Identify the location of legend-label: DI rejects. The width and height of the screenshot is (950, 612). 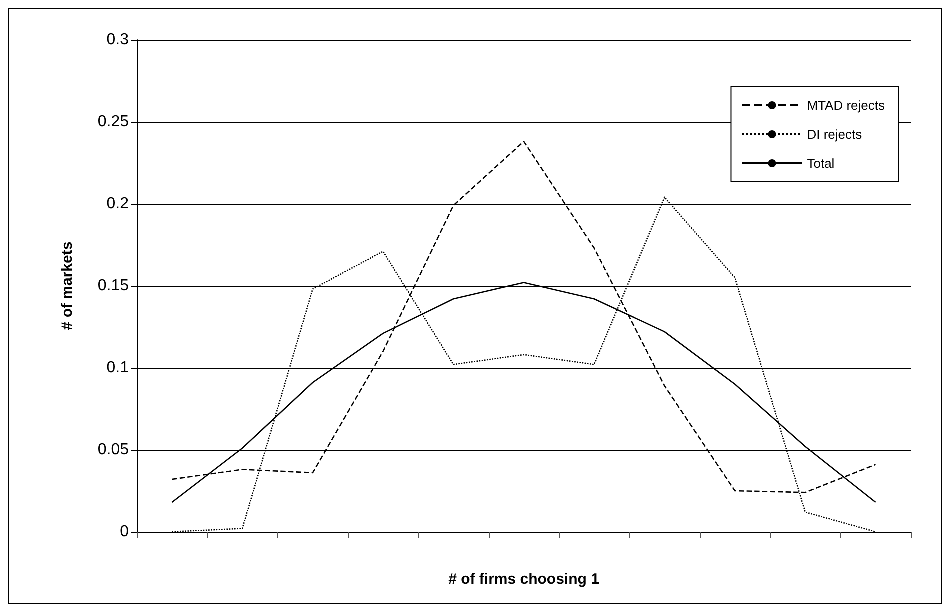
(835, 134).